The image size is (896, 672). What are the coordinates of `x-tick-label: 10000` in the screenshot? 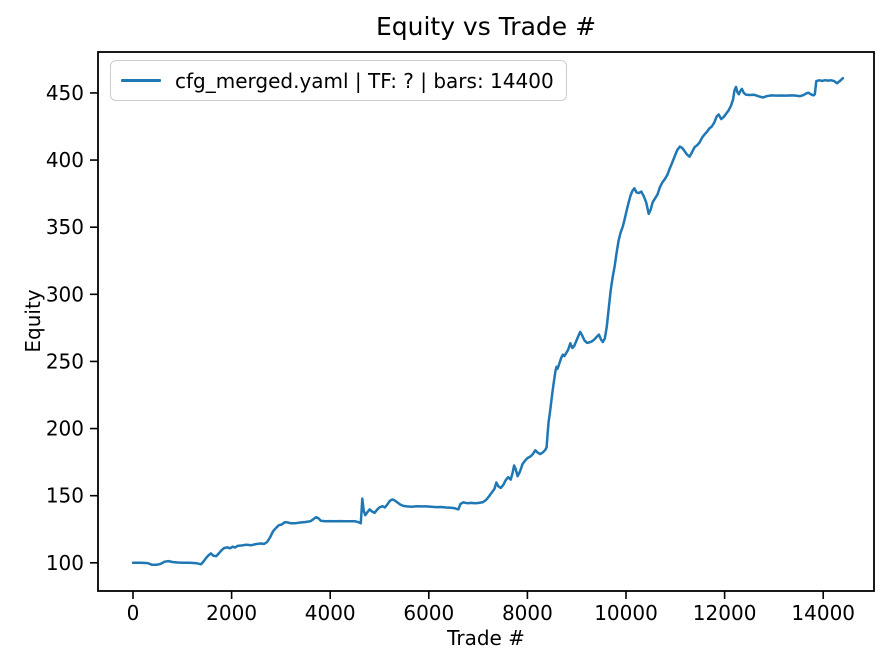 It's located at (626, 613).